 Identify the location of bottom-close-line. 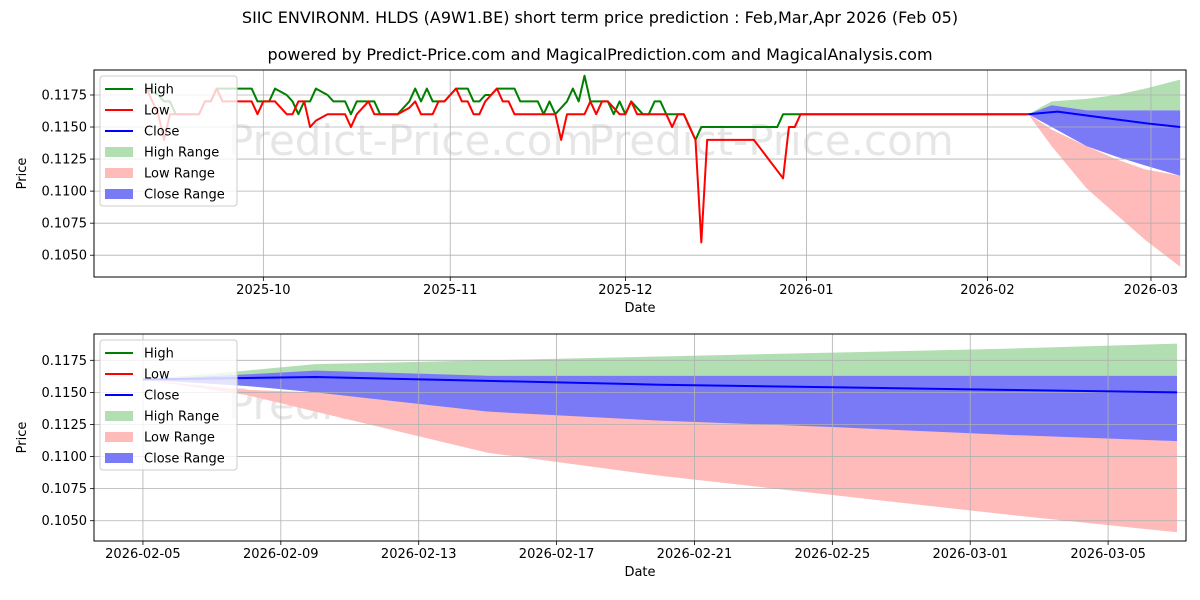
(660, 384).